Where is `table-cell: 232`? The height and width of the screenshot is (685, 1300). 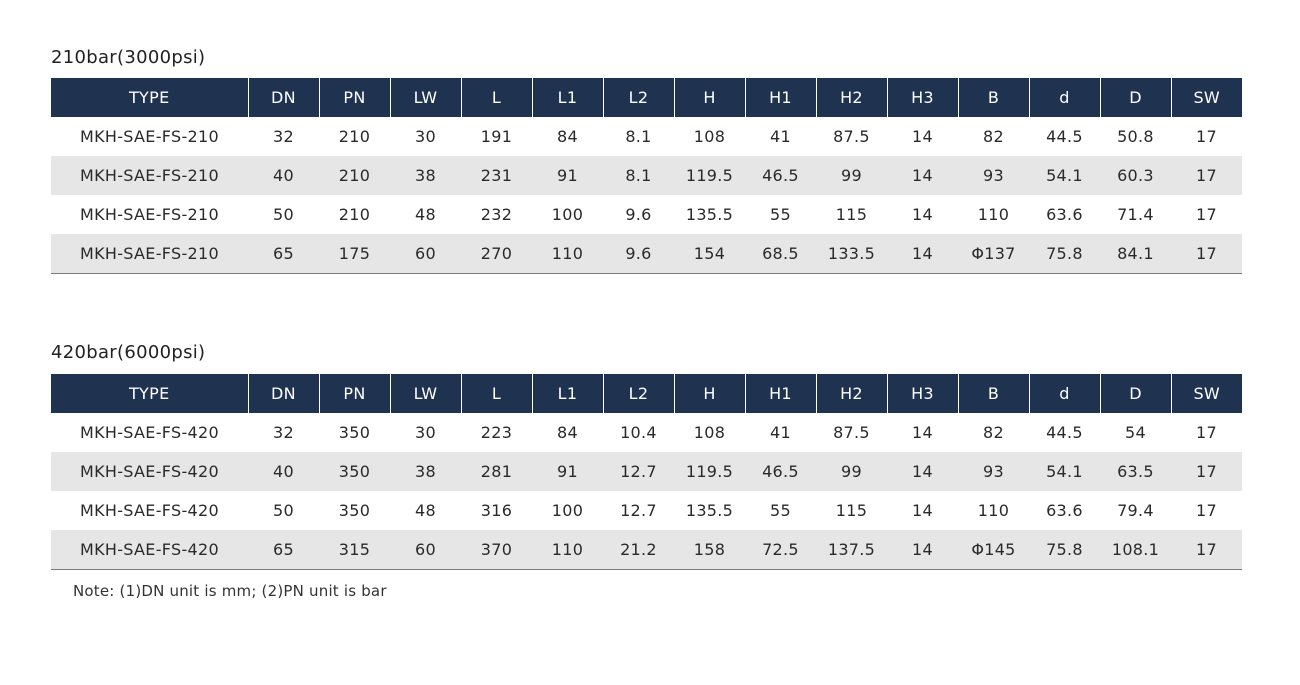 table-cell: 232 is located at coordinates (496, 214).